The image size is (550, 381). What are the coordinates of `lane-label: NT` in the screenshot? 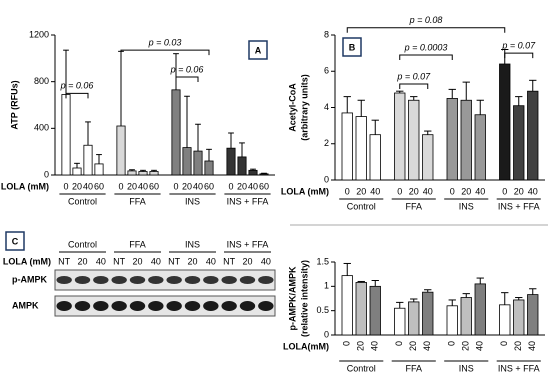 It's located at (64, 261).